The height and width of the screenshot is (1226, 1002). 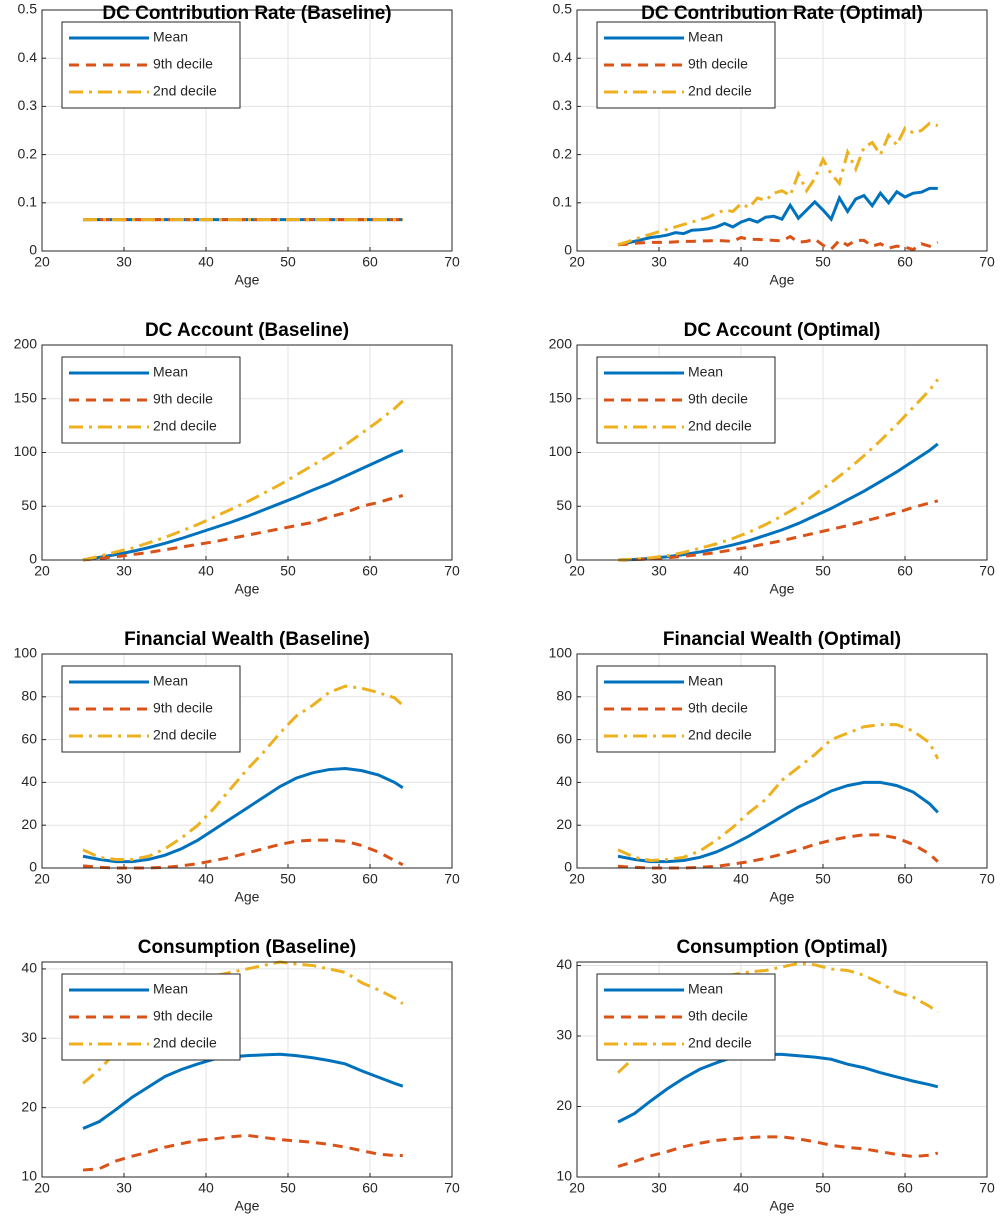 I want to click on y-tick-label: 200, so click(x=561, y=344).